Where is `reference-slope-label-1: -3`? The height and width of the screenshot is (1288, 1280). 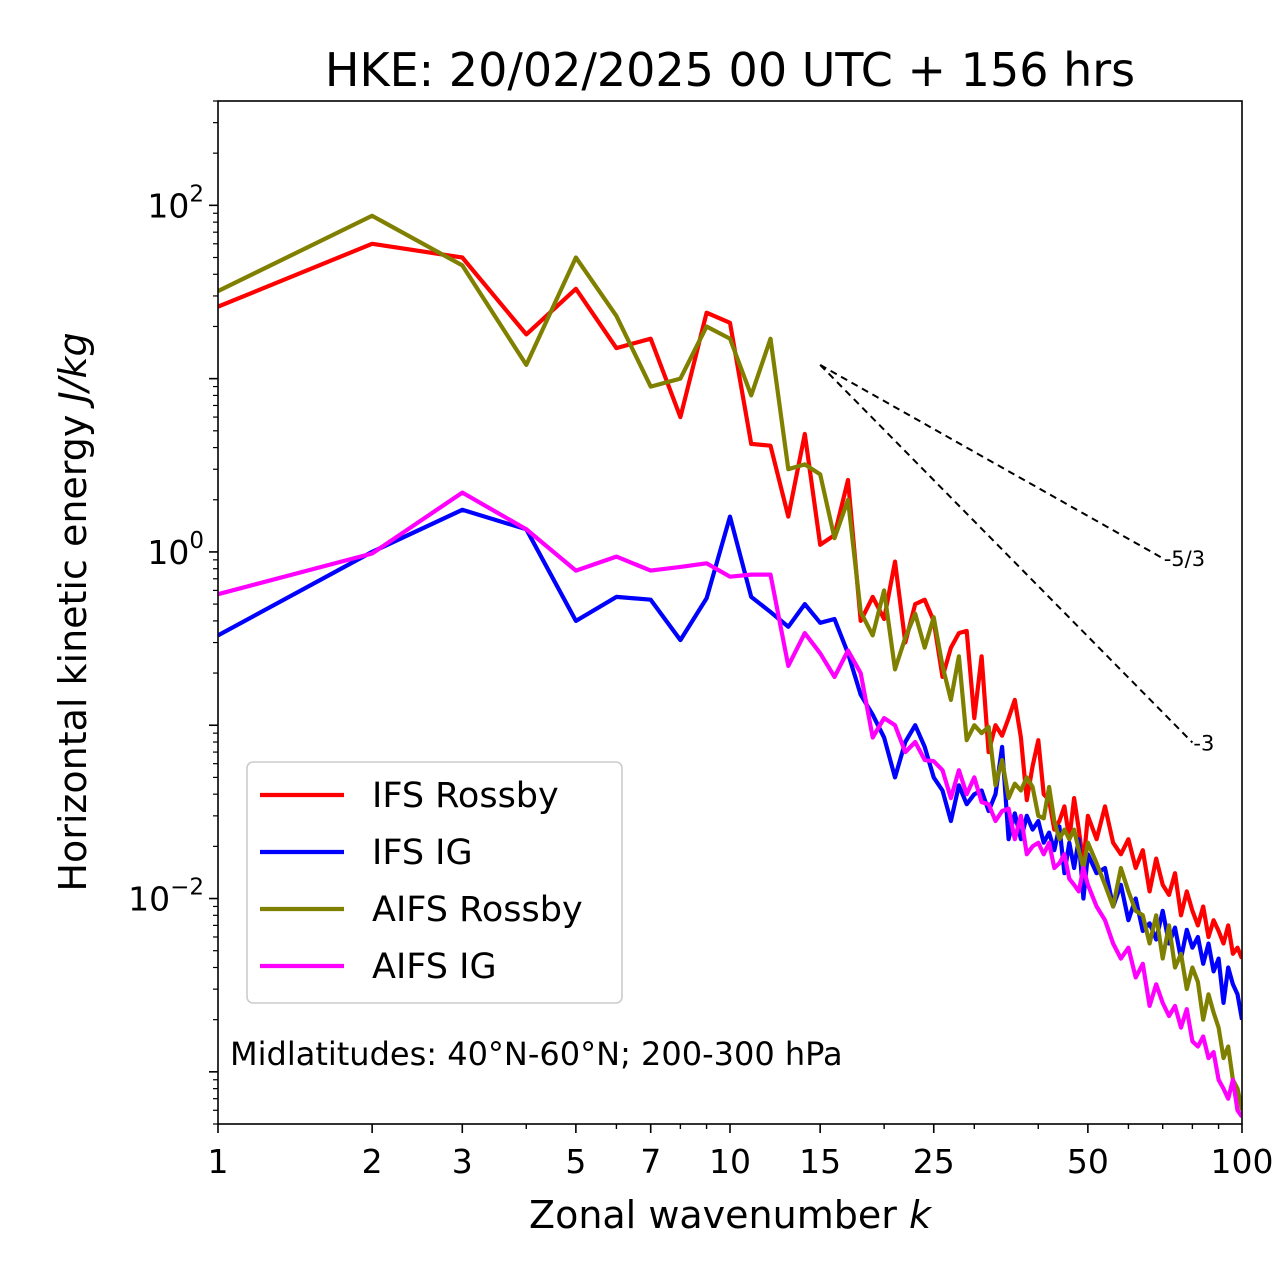 reference-slope-label-1: -3 is located at coordinates (1203, 743).